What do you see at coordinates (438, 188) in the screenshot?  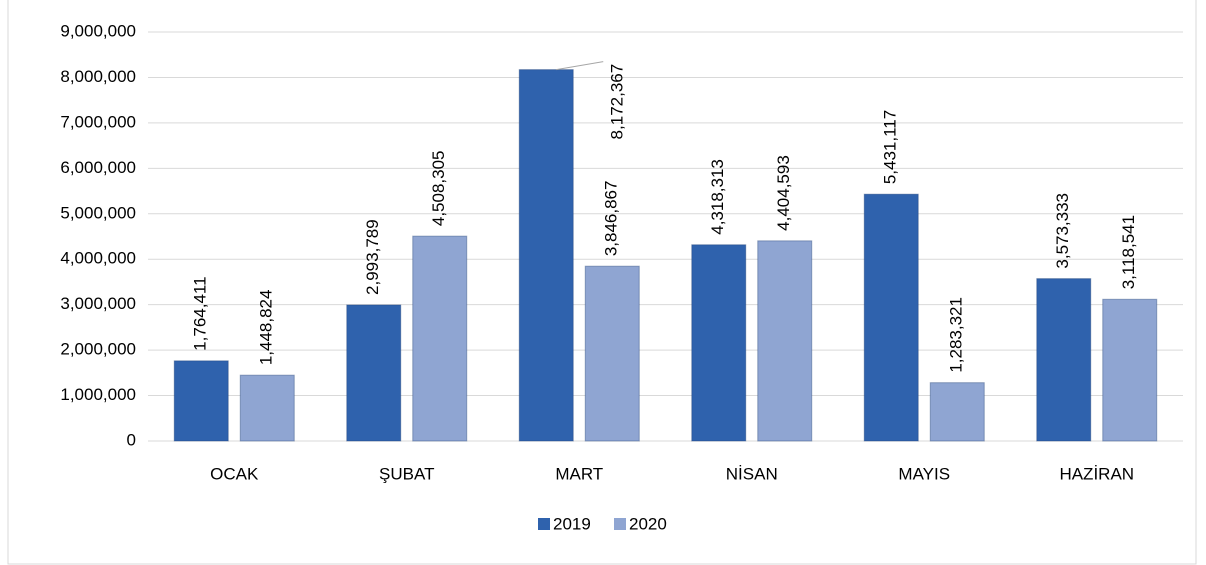 I see `data-label: 4,508,305` at bounding box center [438, 188].